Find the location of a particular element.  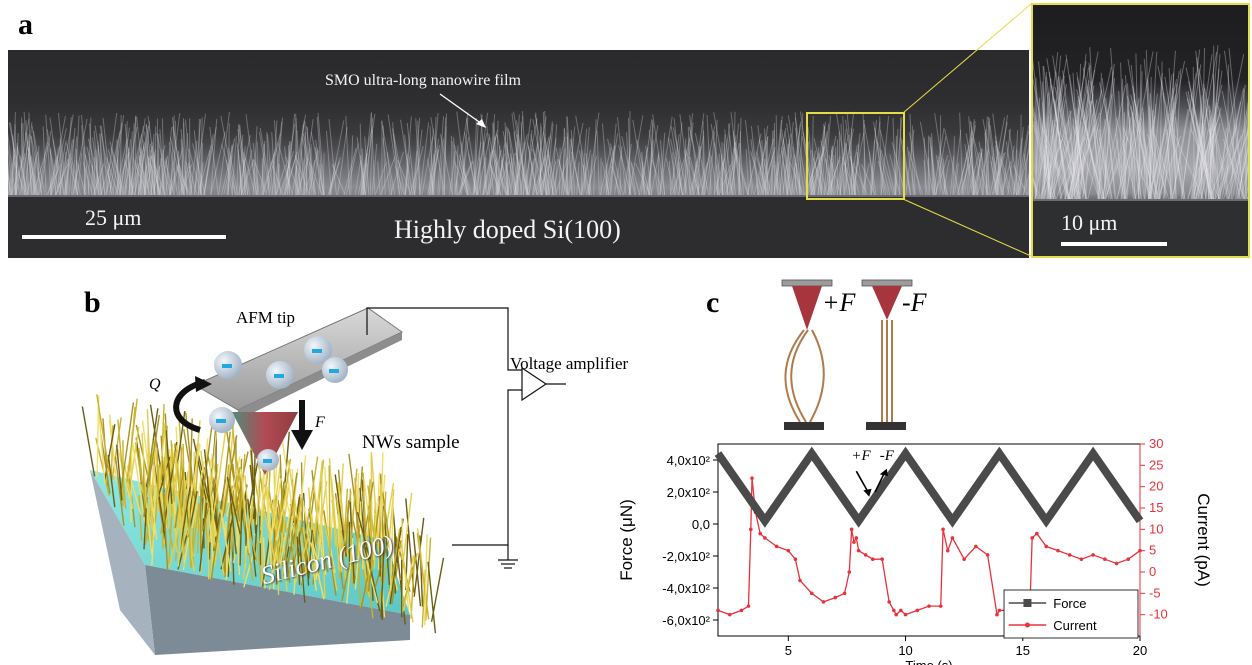

y-tick-label: 0,0 is located at coordinates (701, 524).